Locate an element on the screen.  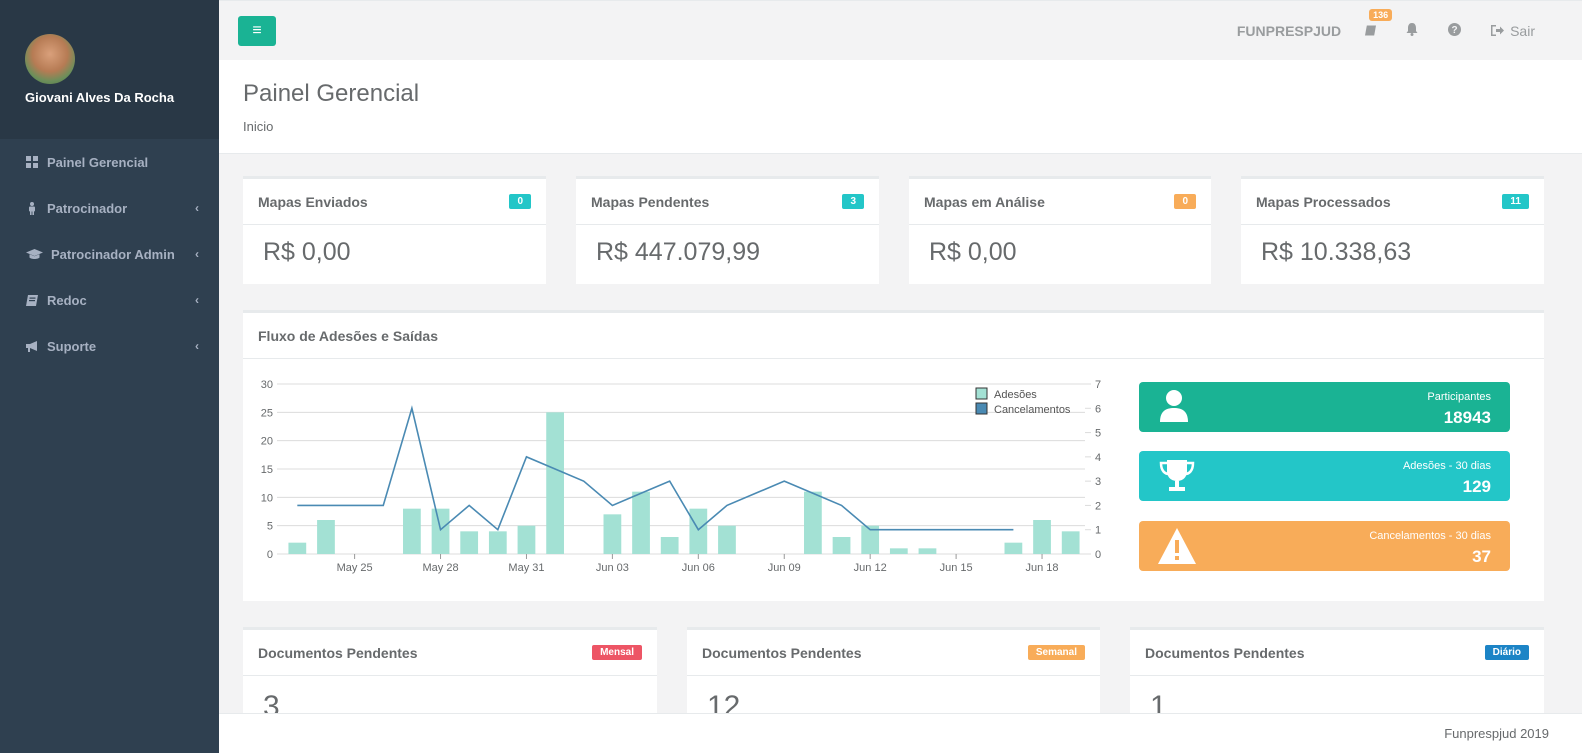
avatar is located at coordinates (50, 59).